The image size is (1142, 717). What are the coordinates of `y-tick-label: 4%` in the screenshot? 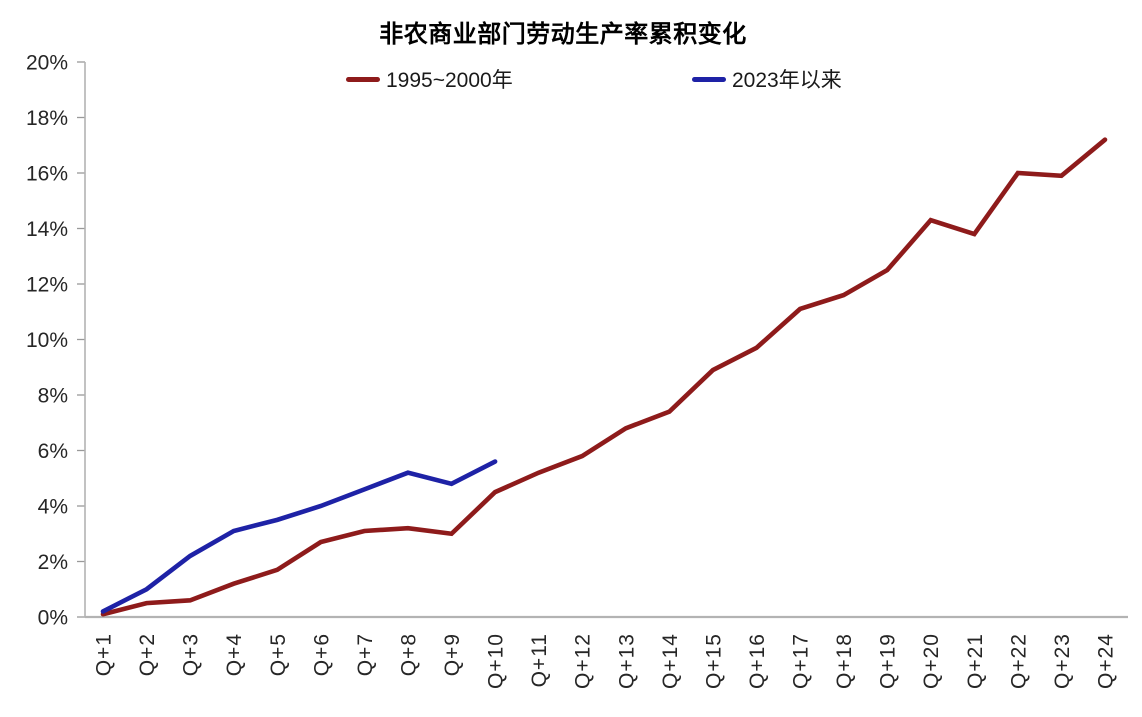 It's located at (53, 507).